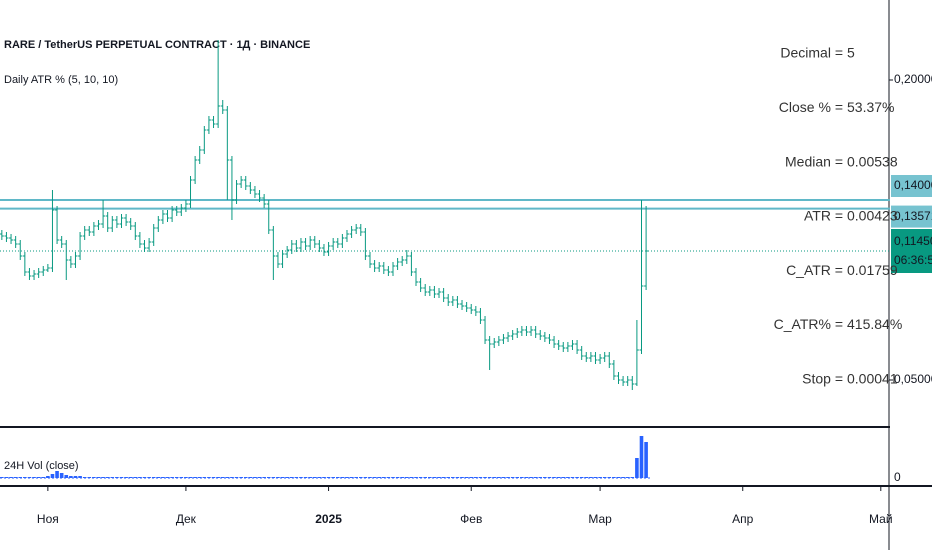  Describe the element at coordinates (811, 107) in the screenshot. I see `table-label: Close % =` at that location.